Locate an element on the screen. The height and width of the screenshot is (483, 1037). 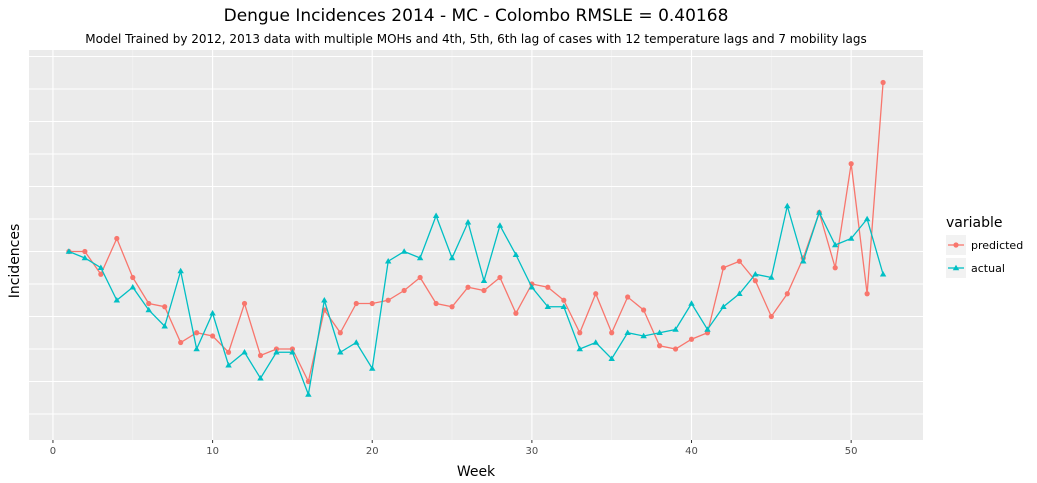
x-axis-ticks: 0 10 20 30 40 50 is located at coordinates (454, 448).